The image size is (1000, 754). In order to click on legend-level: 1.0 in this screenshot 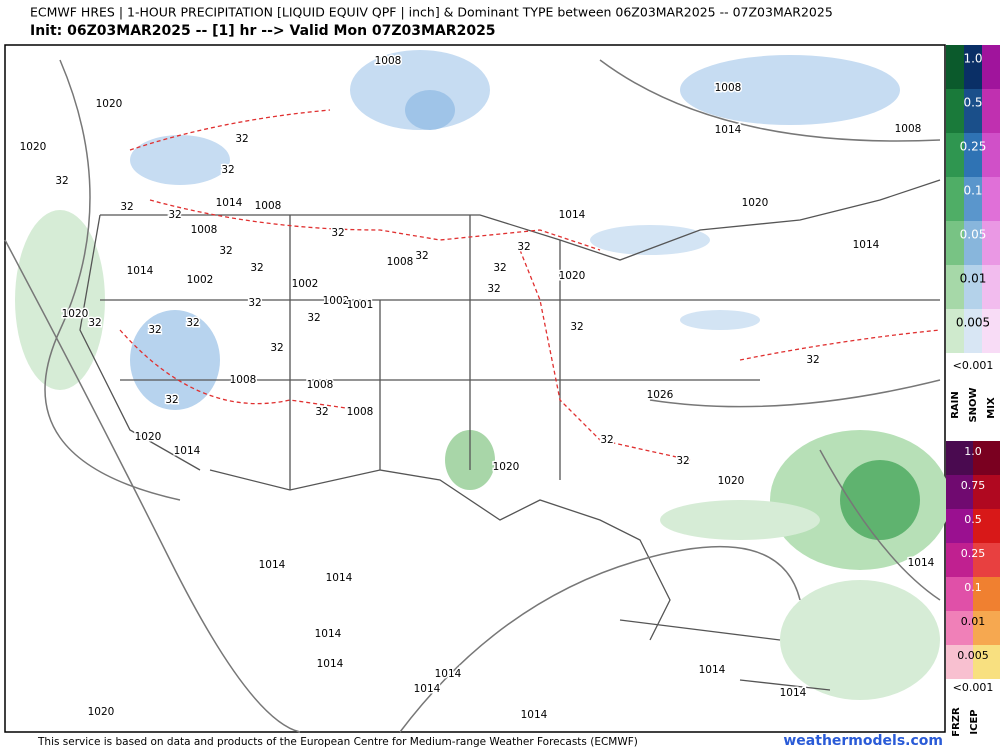, I will do `click(972, 59)`.